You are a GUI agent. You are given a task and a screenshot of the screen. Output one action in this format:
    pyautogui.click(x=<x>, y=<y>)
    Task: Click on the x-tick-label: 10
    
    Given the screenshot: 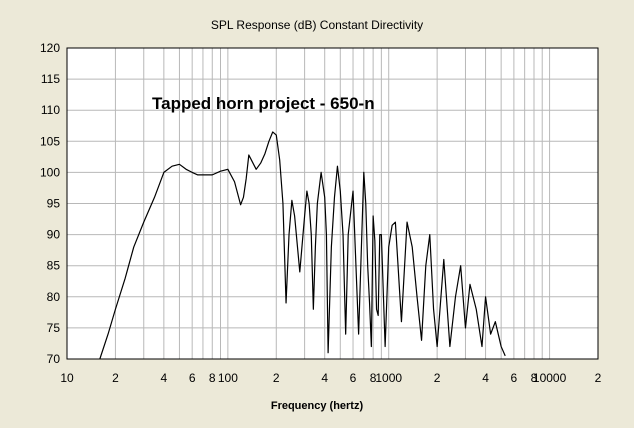 What is the action you would take?
    pyautogui.click(x=67, y=378)
    